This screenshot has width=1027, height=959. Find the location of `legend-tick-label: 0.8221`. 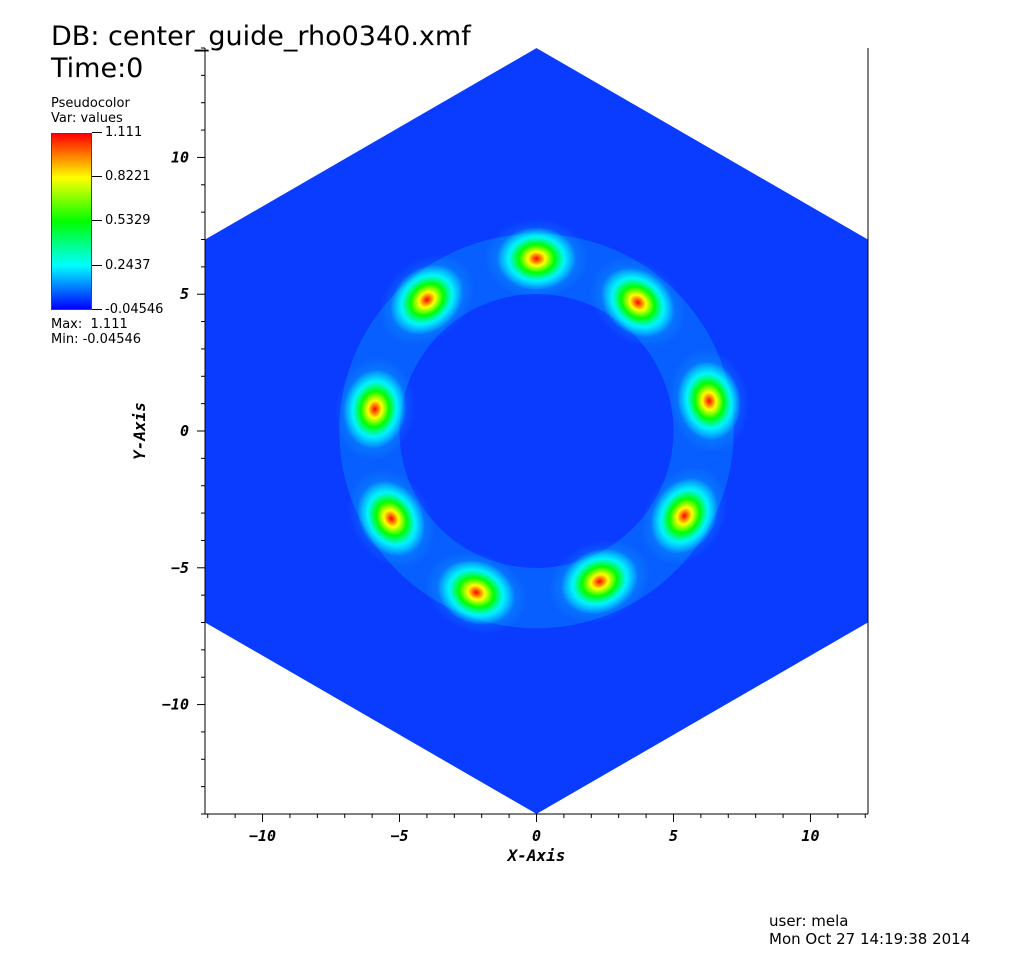

legend-tick-label: 0.8221 is located at coordinates (128, 176).